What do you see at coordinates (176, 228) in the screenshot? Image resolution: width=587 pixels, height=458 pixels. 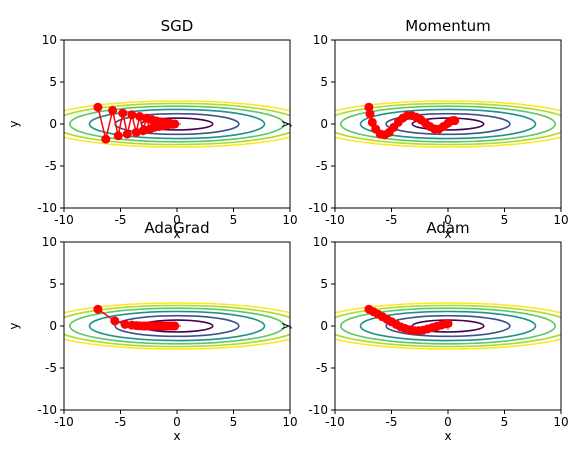 I see `subplot-title: AdaGrad` at bounding box center [176, 228].